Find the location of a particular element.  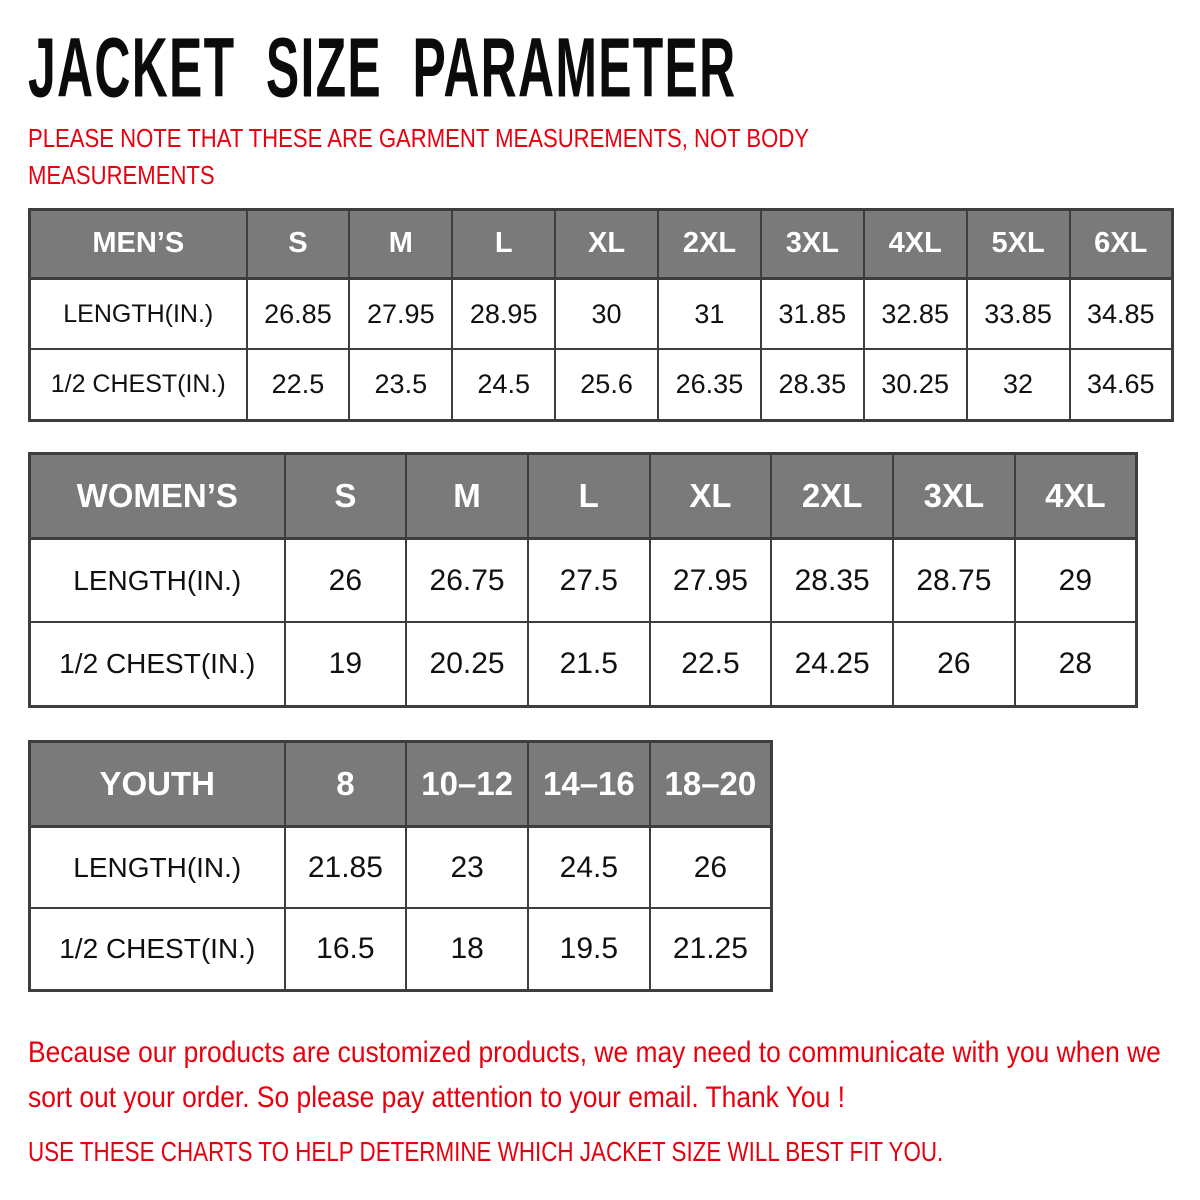

value-cell: 29 is located at coordinates (1075, 580).